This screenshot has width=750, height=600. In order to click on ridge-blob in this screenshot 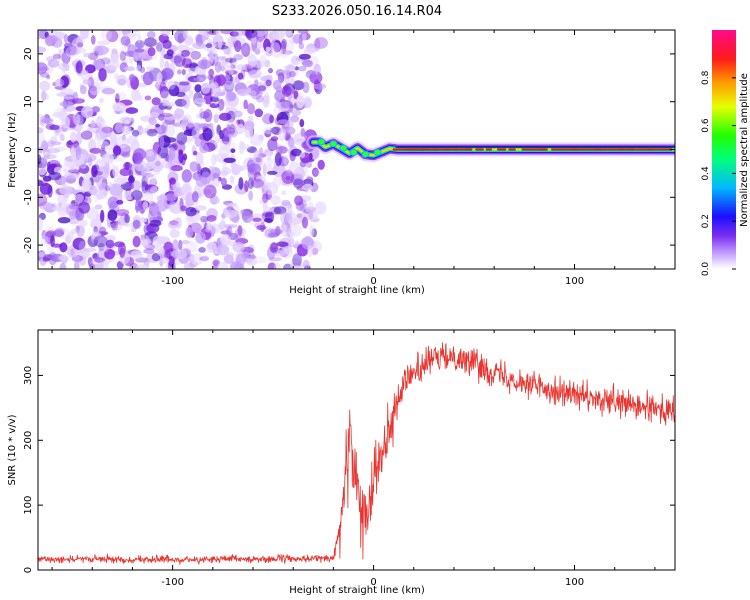, I will do `click(333, 144)`.